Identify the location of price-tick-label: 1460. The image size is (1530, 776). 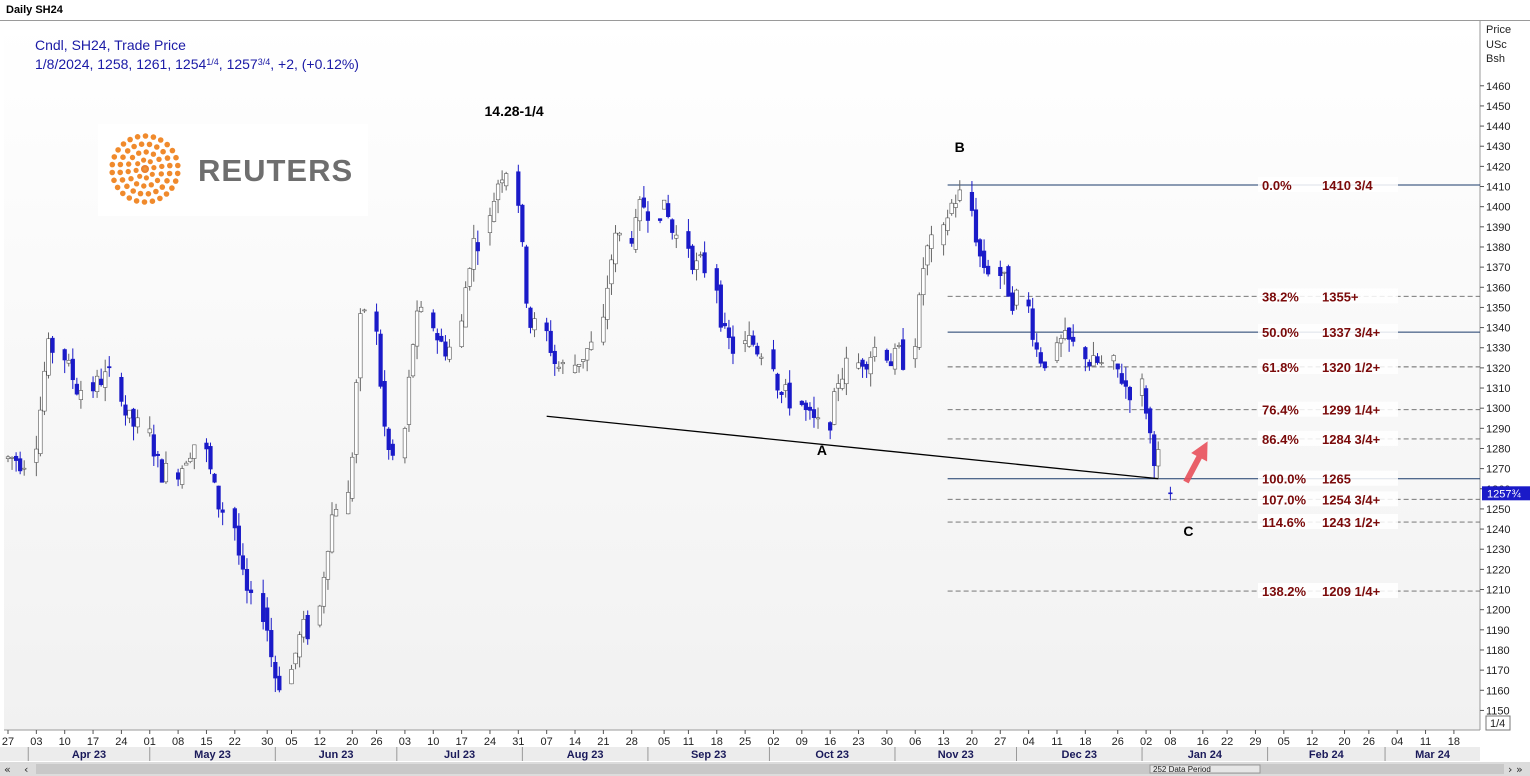
(1498, 87).